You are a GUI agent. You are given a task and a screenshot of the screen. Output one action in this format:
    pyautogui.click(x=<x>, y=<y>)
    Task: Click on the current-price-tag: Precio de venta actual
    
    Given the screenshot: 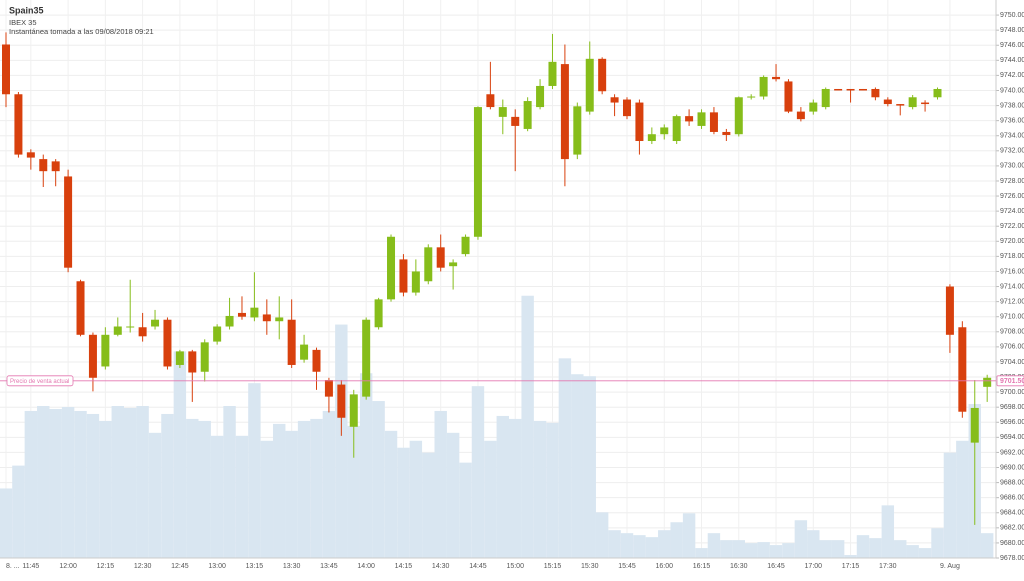 What is the action you would take?
    pyautogui.click(x=39, y=382)
    